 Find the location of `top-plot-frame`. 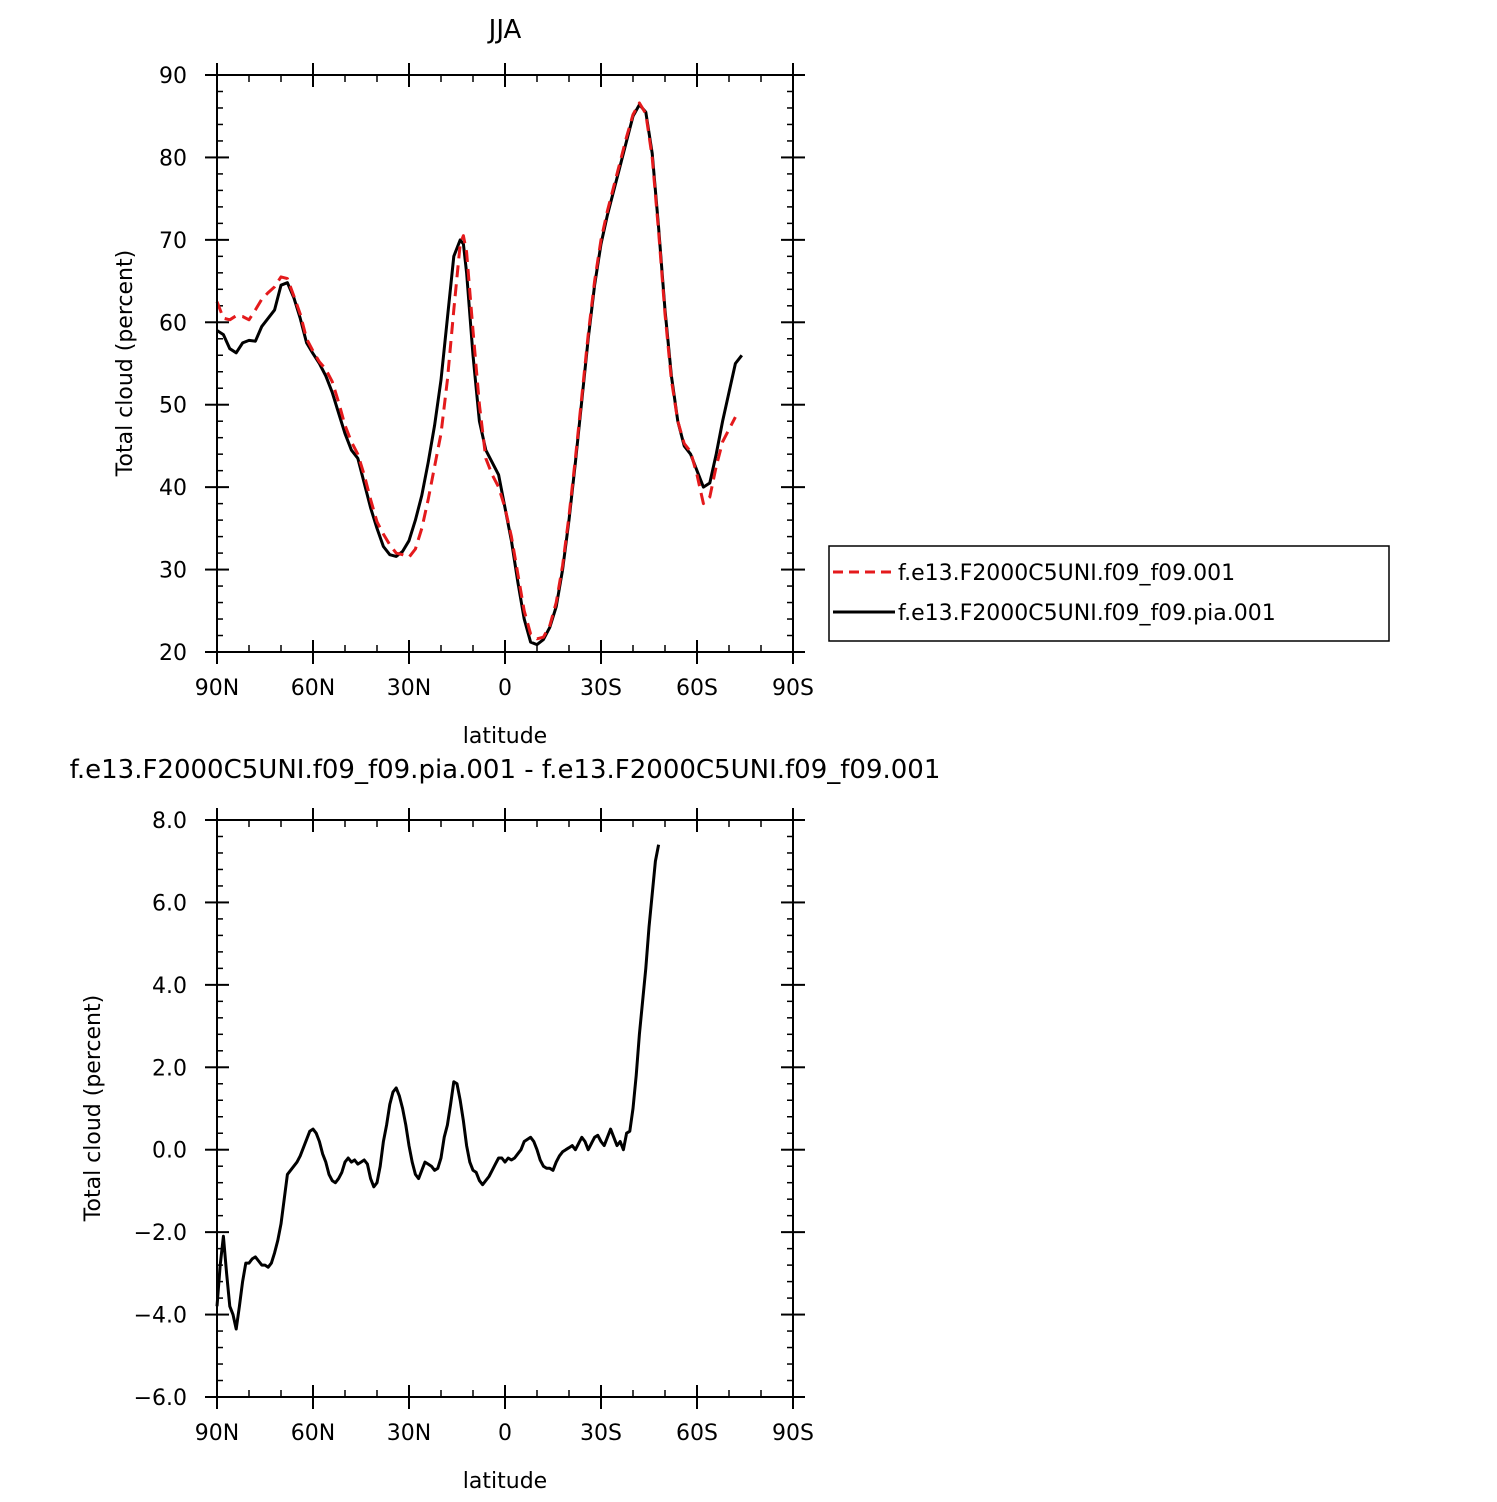

top-plot-frame is located at coordinates (505, 363).